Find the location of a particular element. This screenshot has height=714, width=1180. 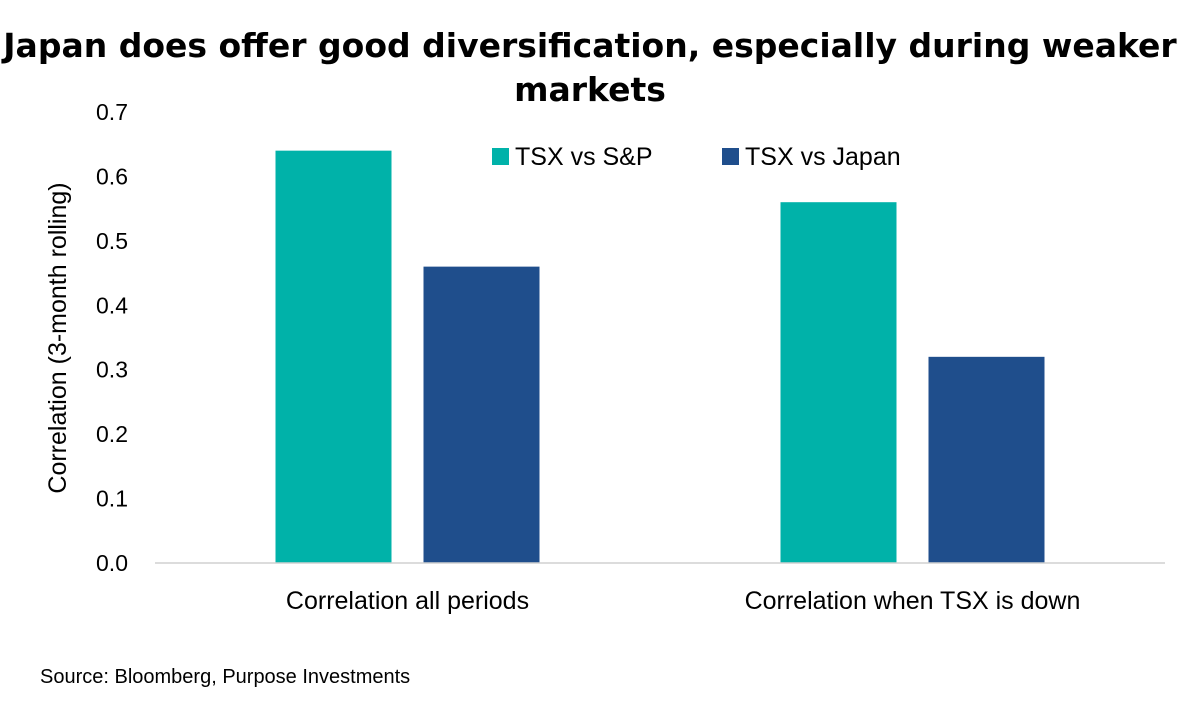

legend: TSX vs S&P TSX vs Japan is located at coordinates (696, 157).